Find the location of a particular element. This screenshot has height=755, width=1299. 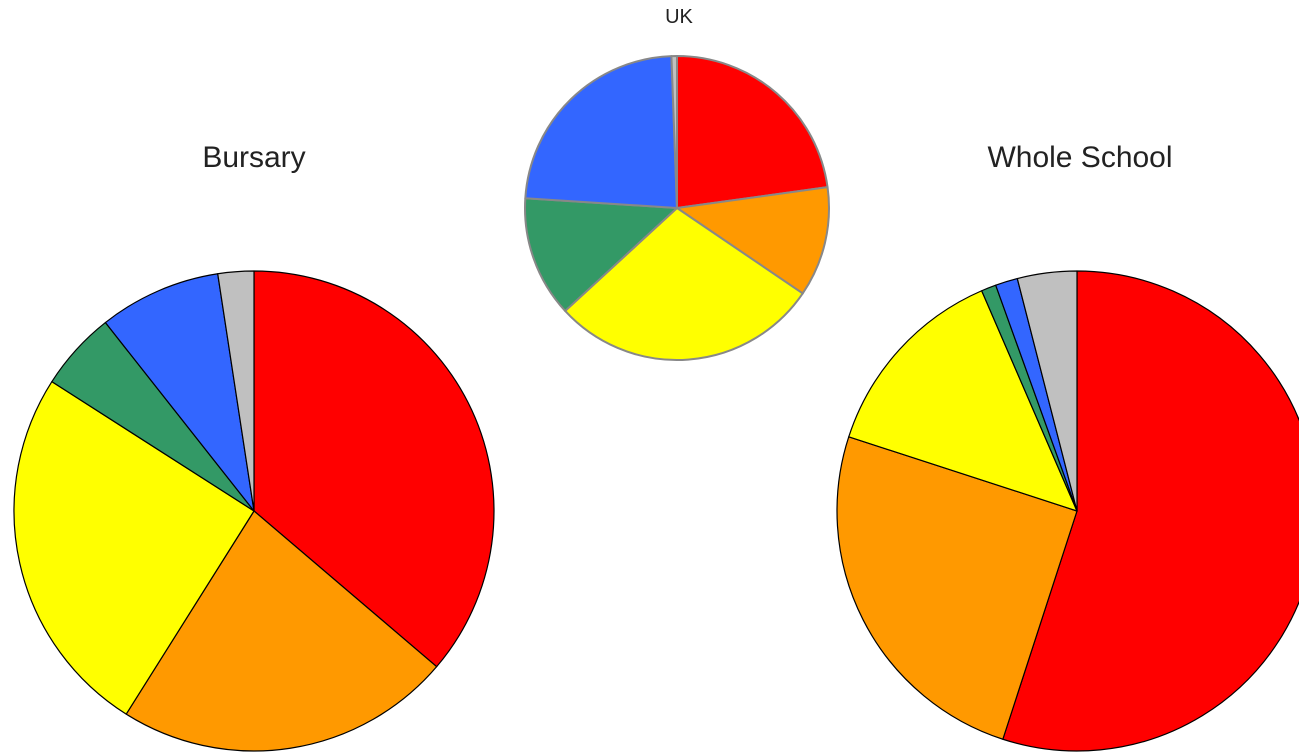

pie-slice-uk-orange is located at coordinates (753, 240).